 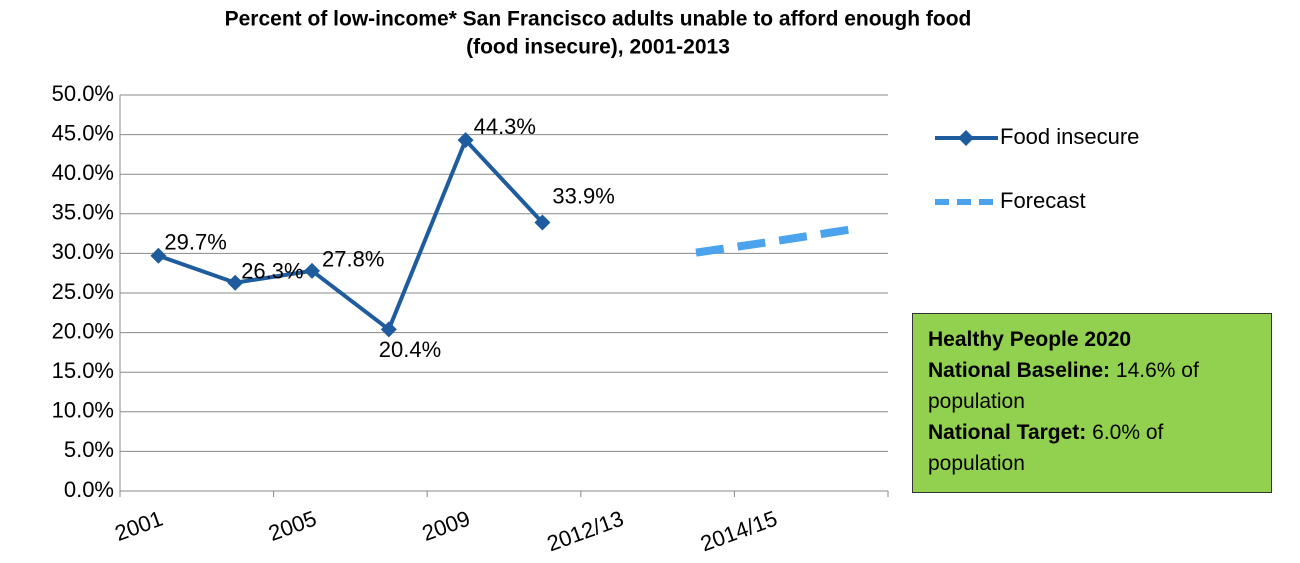 What do you see at coordinates (583, 195) in the screenshot?
I see `data-label: 33.9%` at bounding box center [583, 195].